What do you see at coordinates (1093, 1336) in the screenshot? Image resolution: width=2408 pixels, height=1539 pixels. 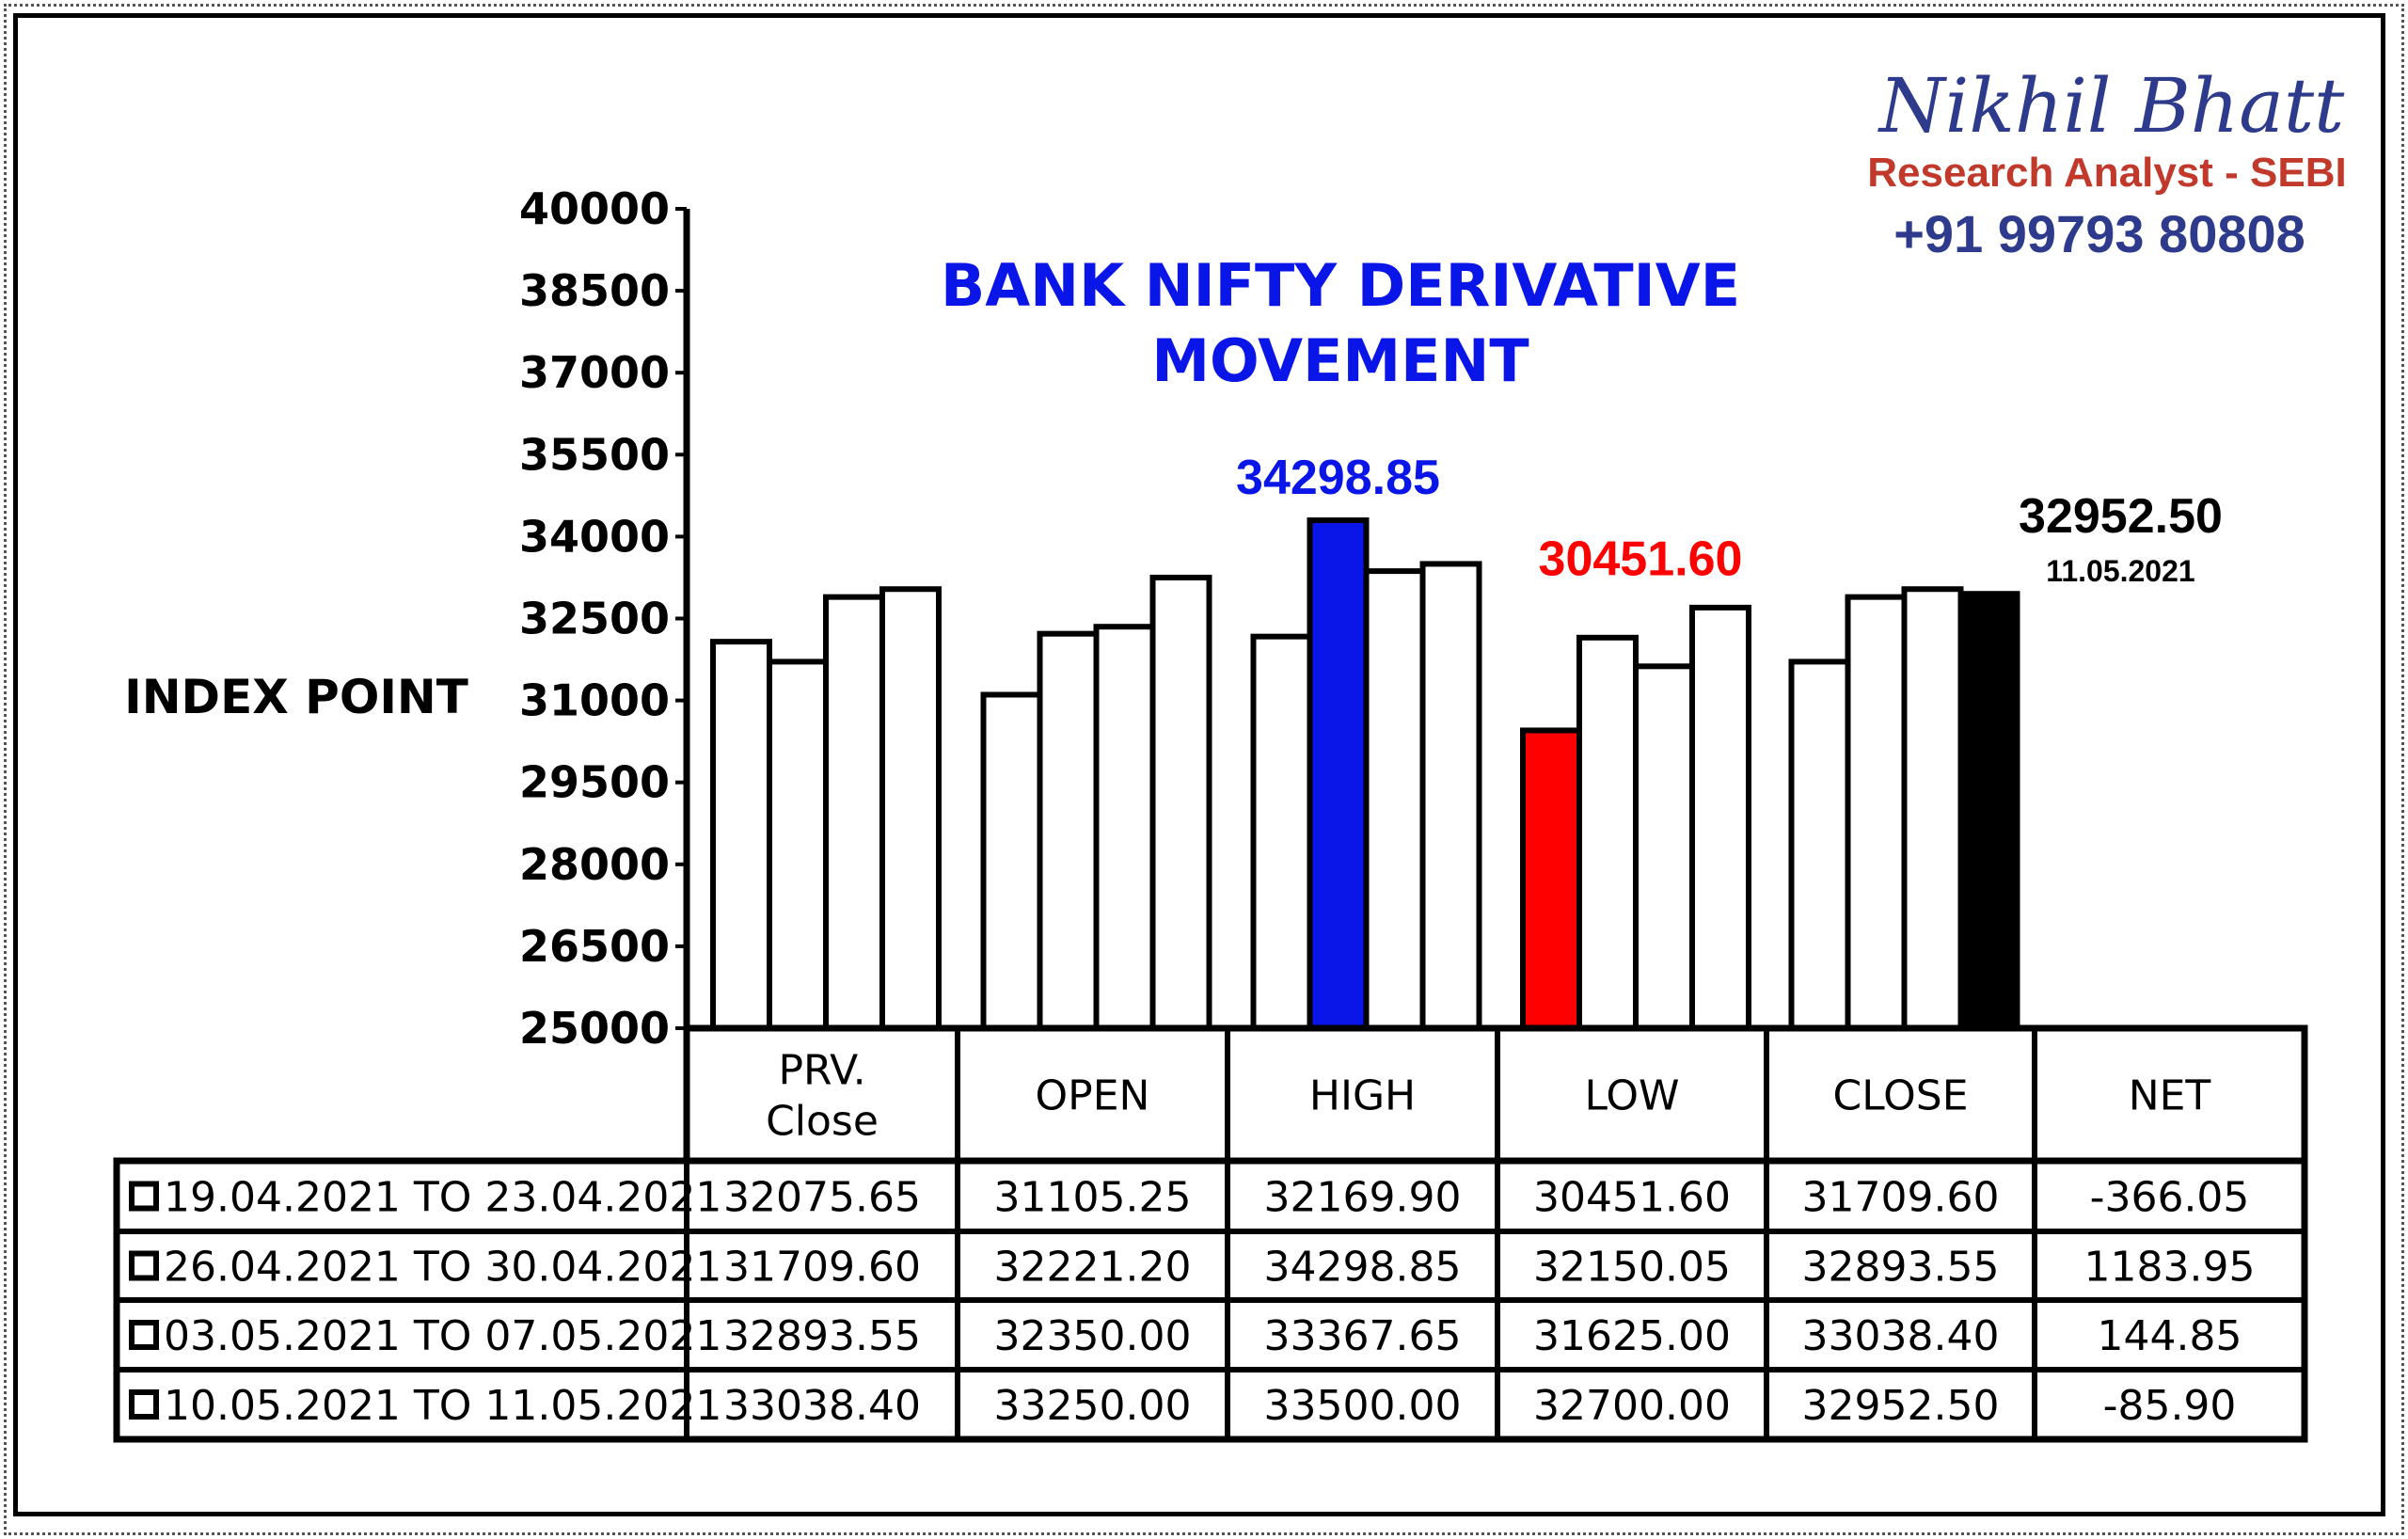 I see `table-cell: 32350.00` at bounding box center [1093, 1336].